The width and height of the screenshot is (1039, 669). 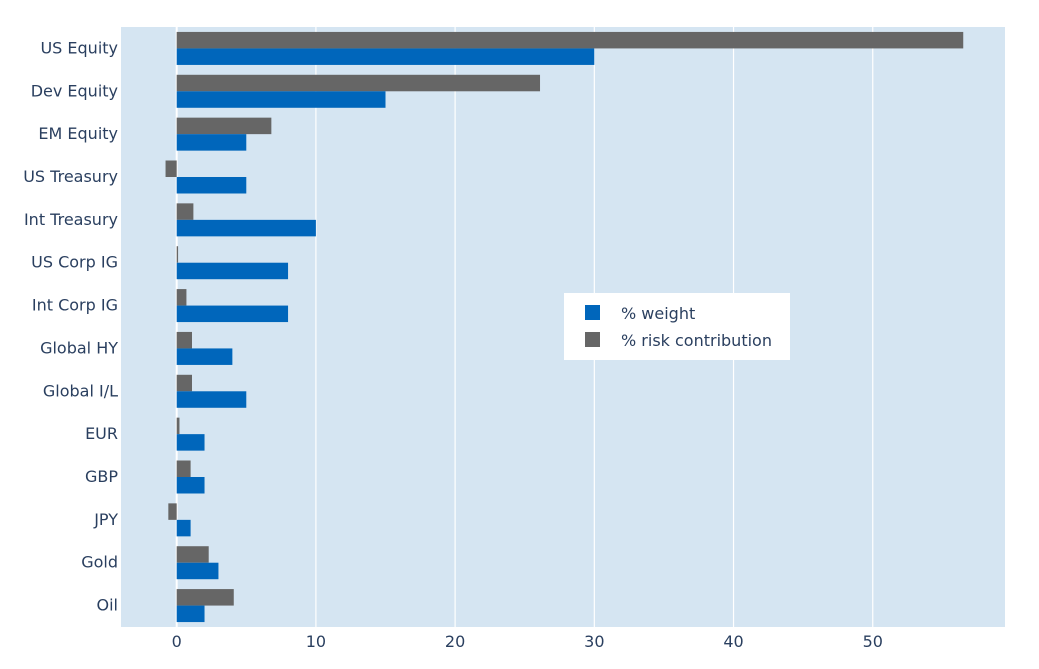 What do you see at coordinates (658, 313) in the screenshot?
I see `legend-label-weight: % weight` at bounding box center [658, 313].